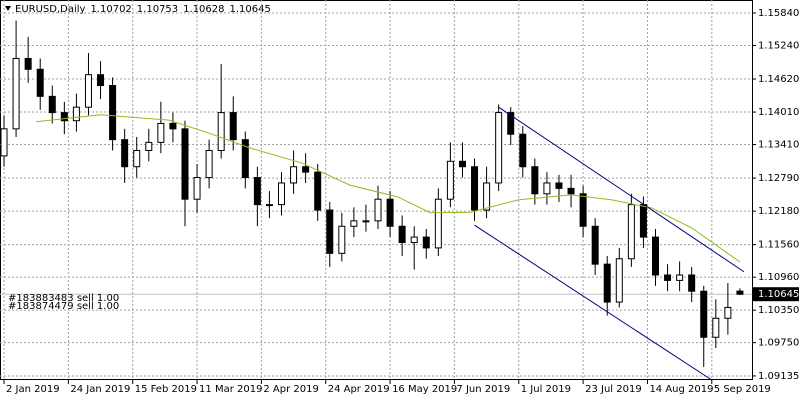  Describe the element at coordinates (230, 389) in the screenshot. I see `x-tick-label: 11 Mar 2019` at that location.